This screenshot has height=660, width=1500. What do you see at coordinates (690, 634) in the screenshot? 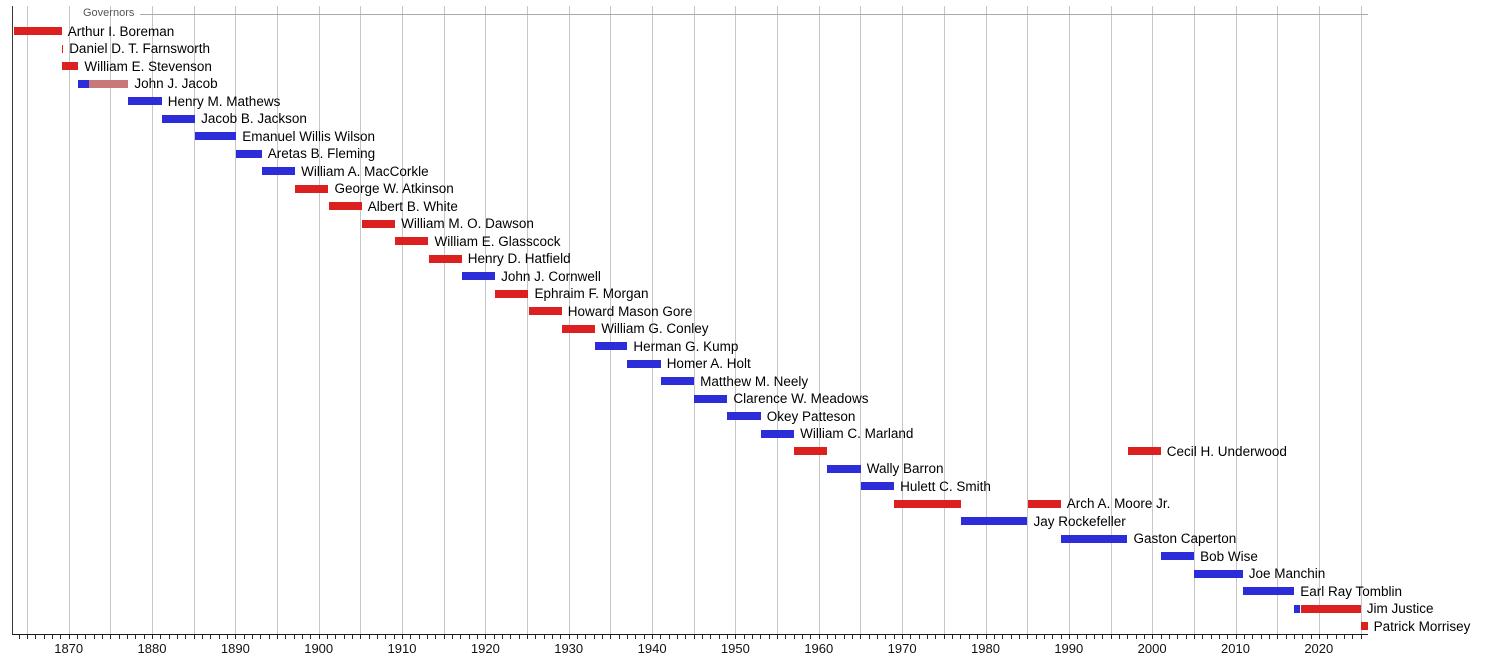
I see `x-axis-line` at bounding box center [690, 634].